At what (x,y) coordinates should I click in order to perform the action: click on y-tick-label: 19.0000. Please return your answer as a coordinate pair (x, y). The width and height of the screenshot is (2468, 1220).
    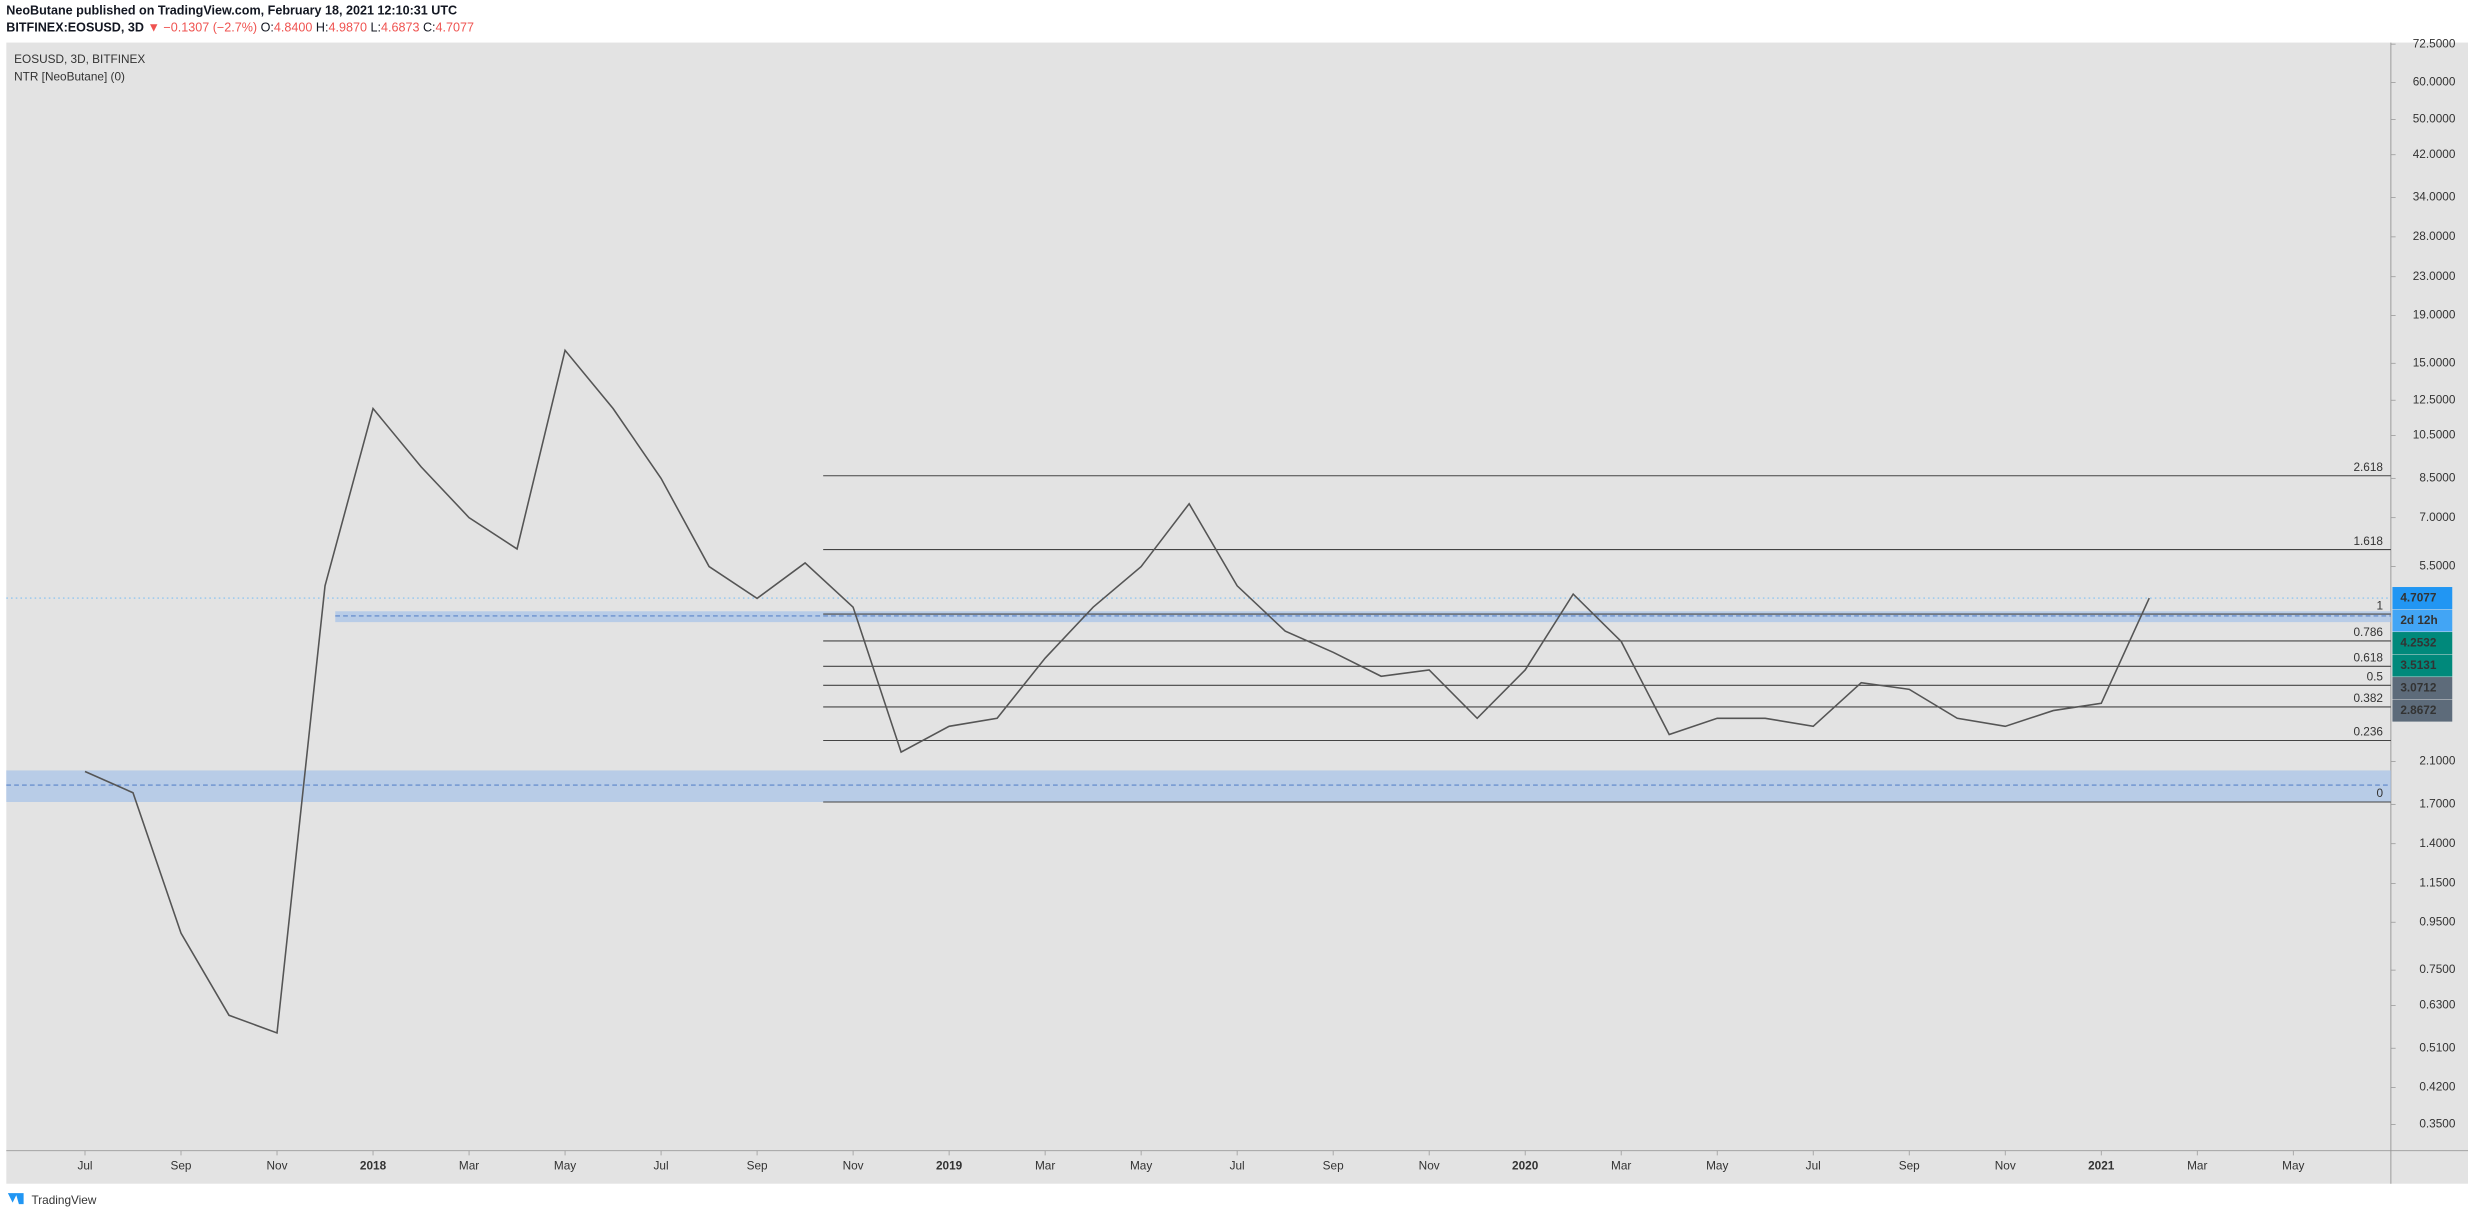
    Looking at the image, I should click on (2434, 315).